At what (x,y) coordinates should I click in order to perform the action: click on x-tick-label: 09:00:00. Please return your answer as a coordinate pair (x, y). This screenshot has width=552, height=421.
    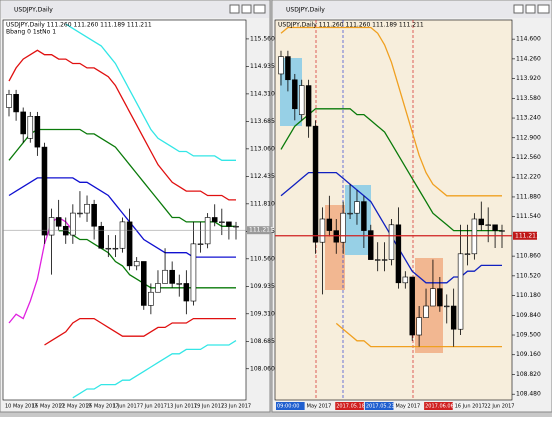
    Looking at the image, I should click on (288, 407).